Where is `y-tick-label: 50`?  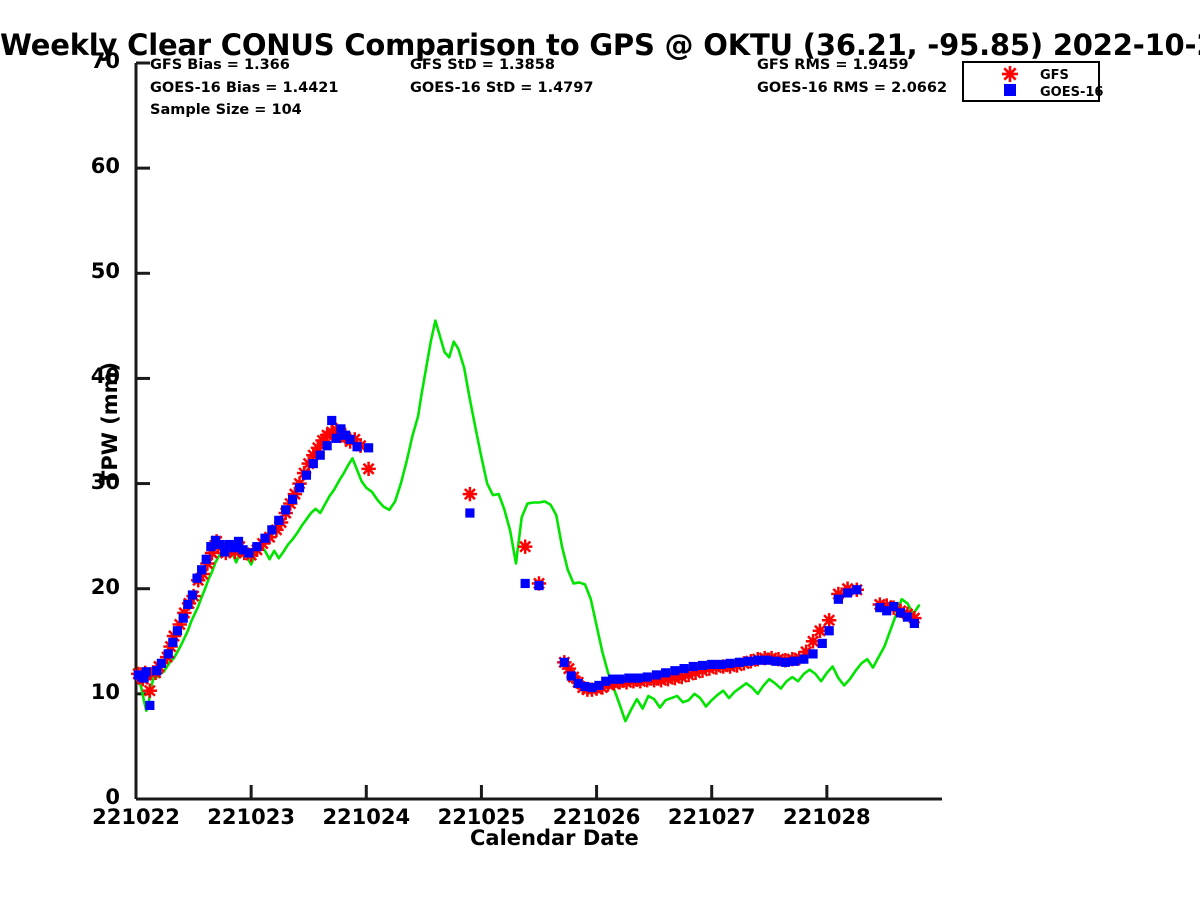
y-tick-label: 50 is located at coordinates (105, 271).